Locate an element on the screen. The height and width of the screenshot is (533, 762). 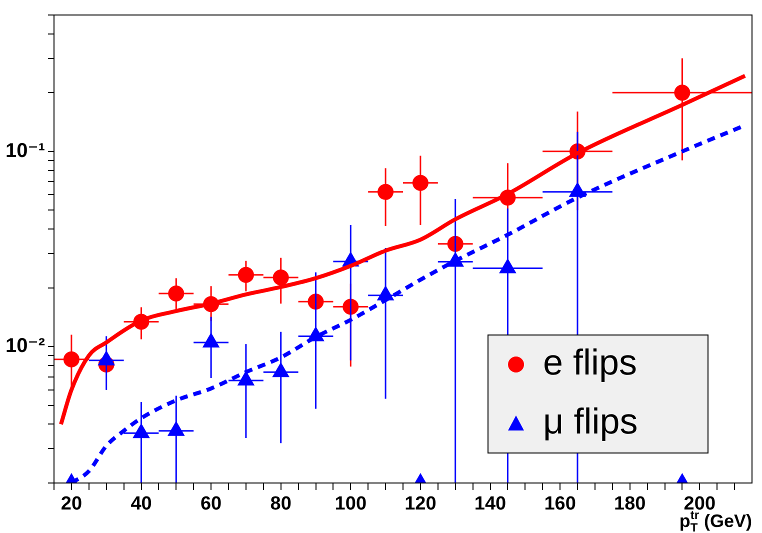
legend-label: μ flips is located at coordinates (590, 421).